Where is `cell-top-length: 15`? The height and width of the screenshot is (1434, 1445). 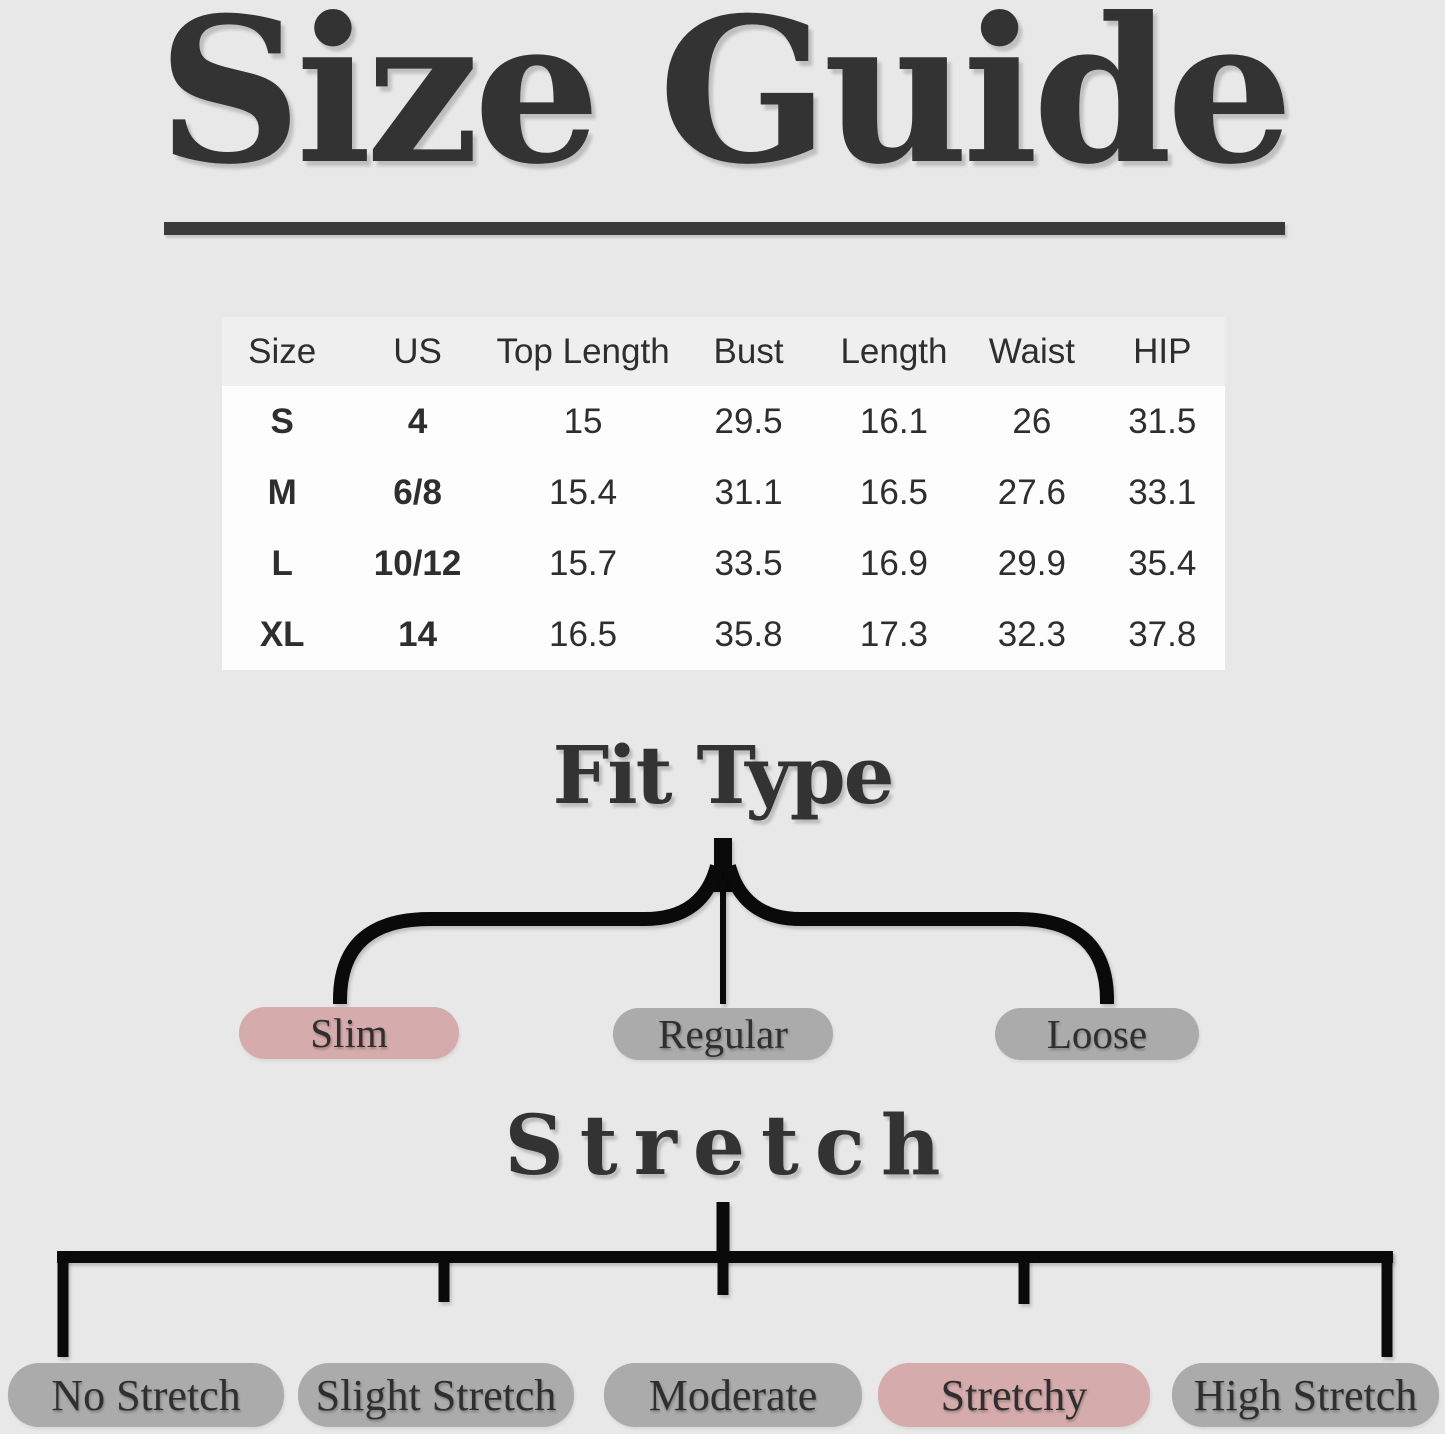
cell-top-length: 15 is located at coordinates (583, 421).